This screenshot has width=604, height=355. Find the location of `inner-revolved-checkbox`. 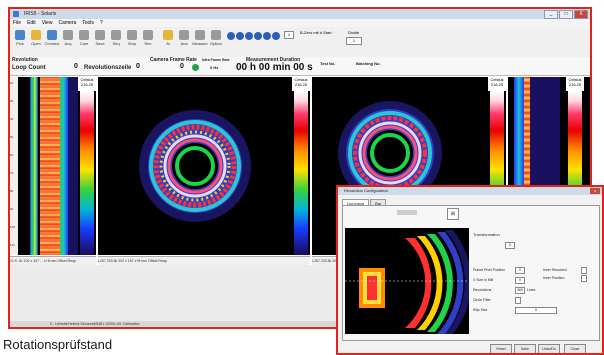

inner-revolved-checkbox is located at coordinates (584, 270).